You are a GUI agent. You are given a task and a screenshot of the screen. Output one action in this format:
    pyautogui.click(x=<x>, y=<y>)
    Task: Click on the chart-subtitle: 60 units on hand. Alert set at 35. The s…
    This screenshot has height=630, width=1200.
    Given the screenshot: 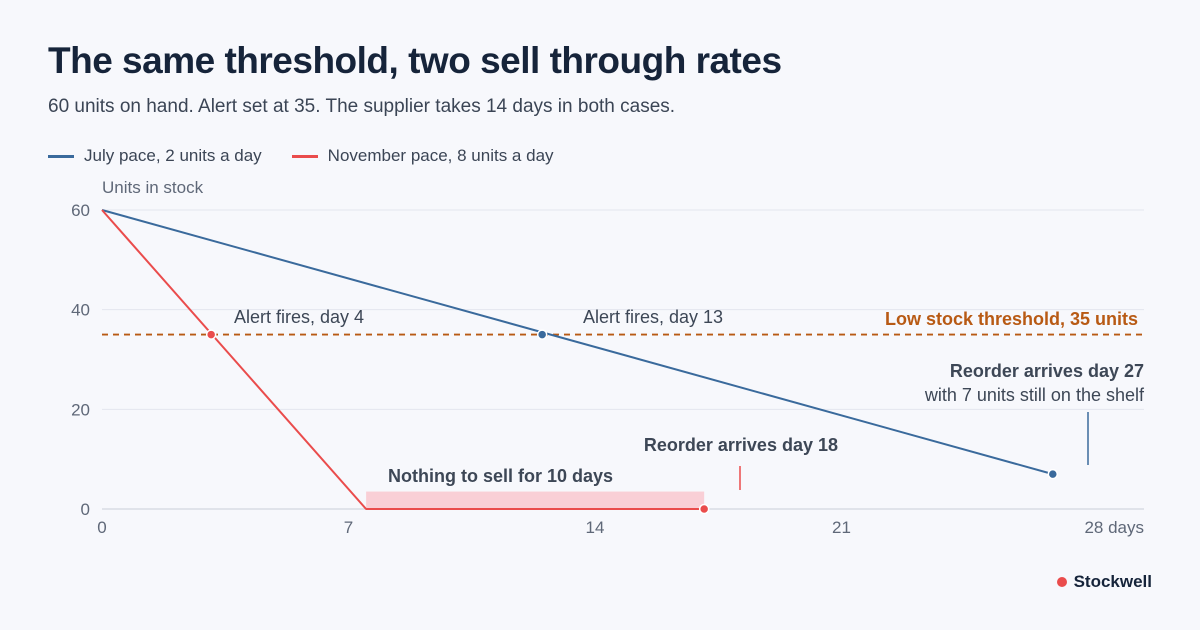 What is the action you would take?
    pyautogui.click(x=362, y=106)
    